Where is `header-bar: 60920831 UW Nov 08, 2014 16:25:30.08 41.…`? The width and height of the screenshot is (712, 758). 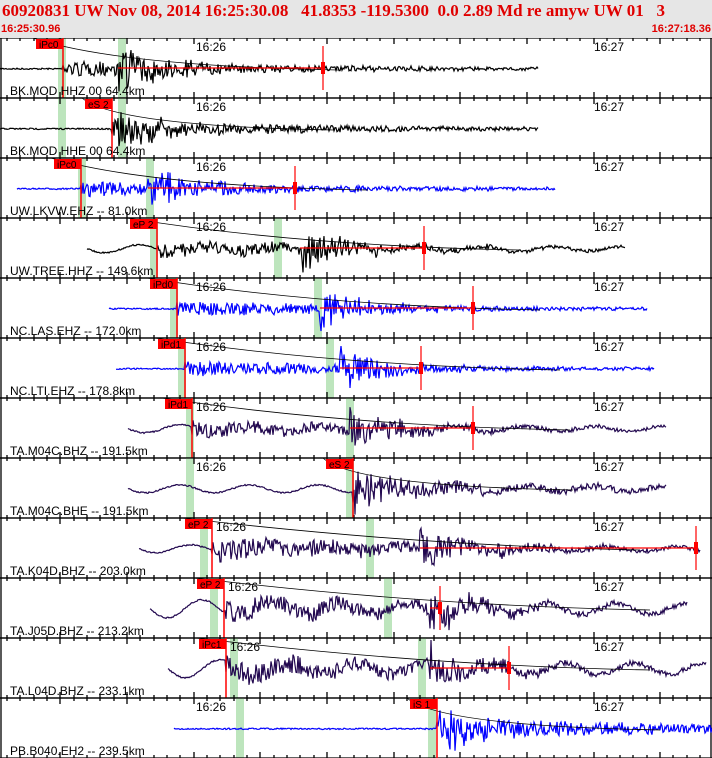 header-bar: 60920831 UW Nov 08, 2014 16:25:30.08 41.… is located at coordinates (356, 19).